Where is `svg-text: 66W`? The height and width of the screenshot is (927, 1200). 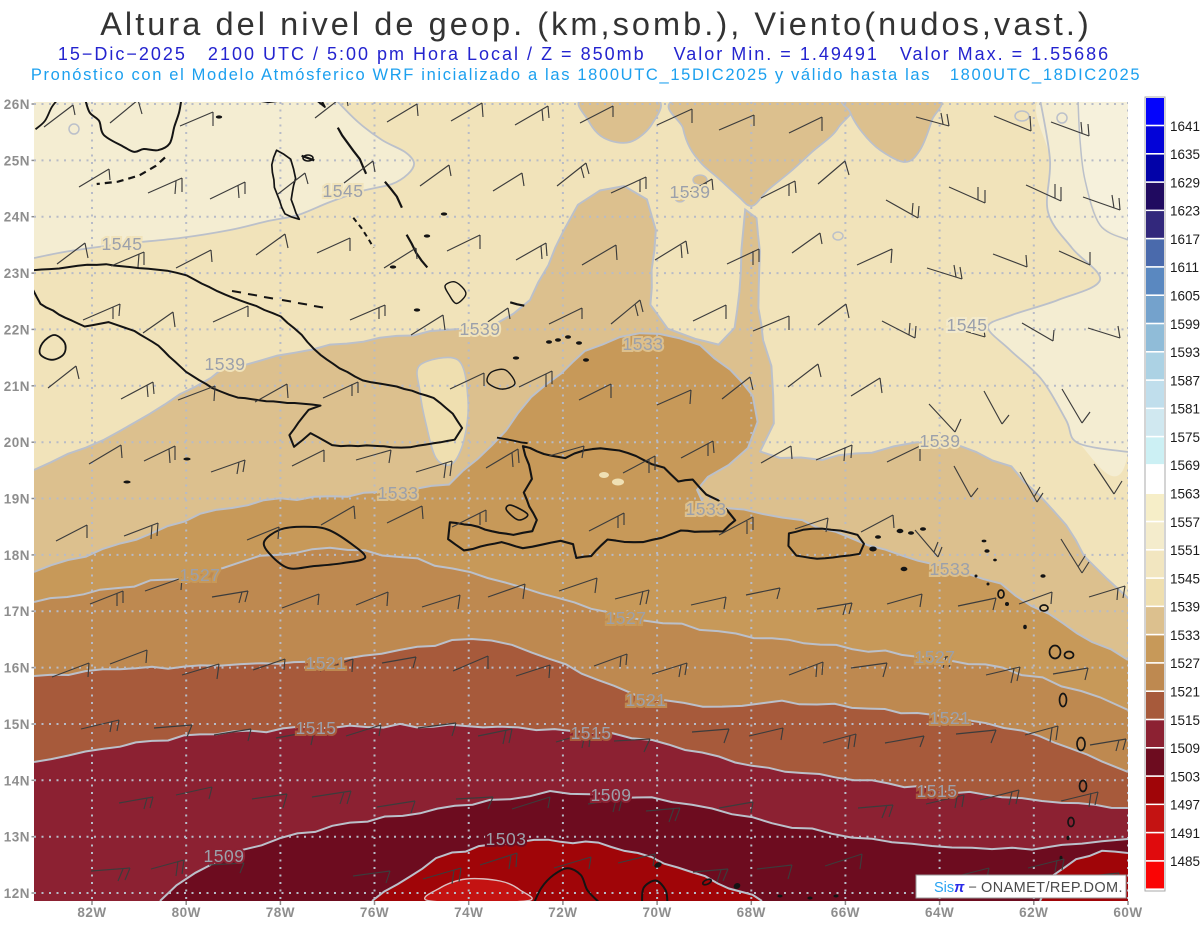 svg-text: 66W is located at coordinates (845, 912).